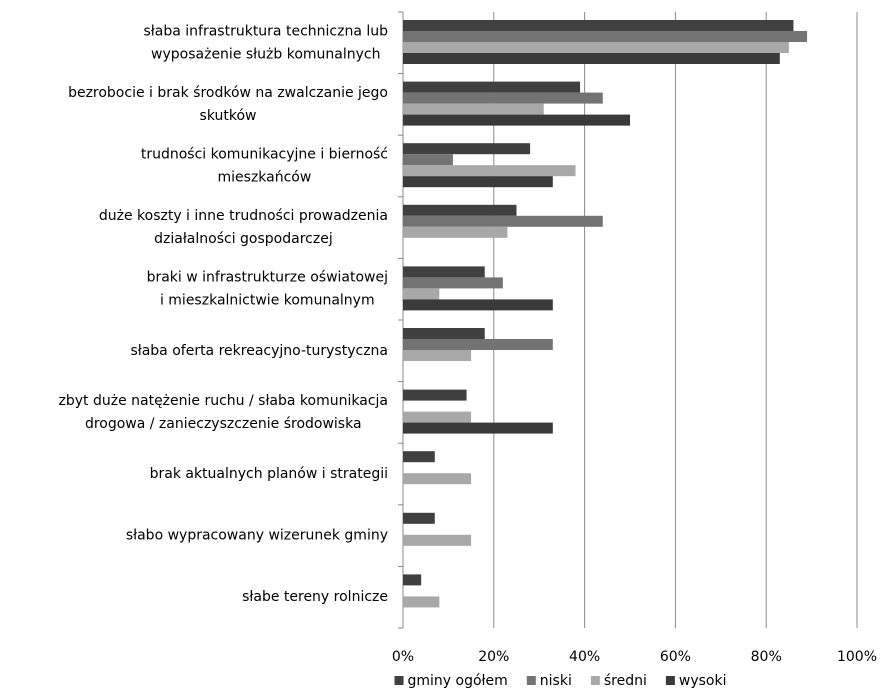 The height and width of the screenshot is (689, 880). Describe the element at coordinates (766, 657) in the screenshot. I see `x-tick-label: 80%` at that location.